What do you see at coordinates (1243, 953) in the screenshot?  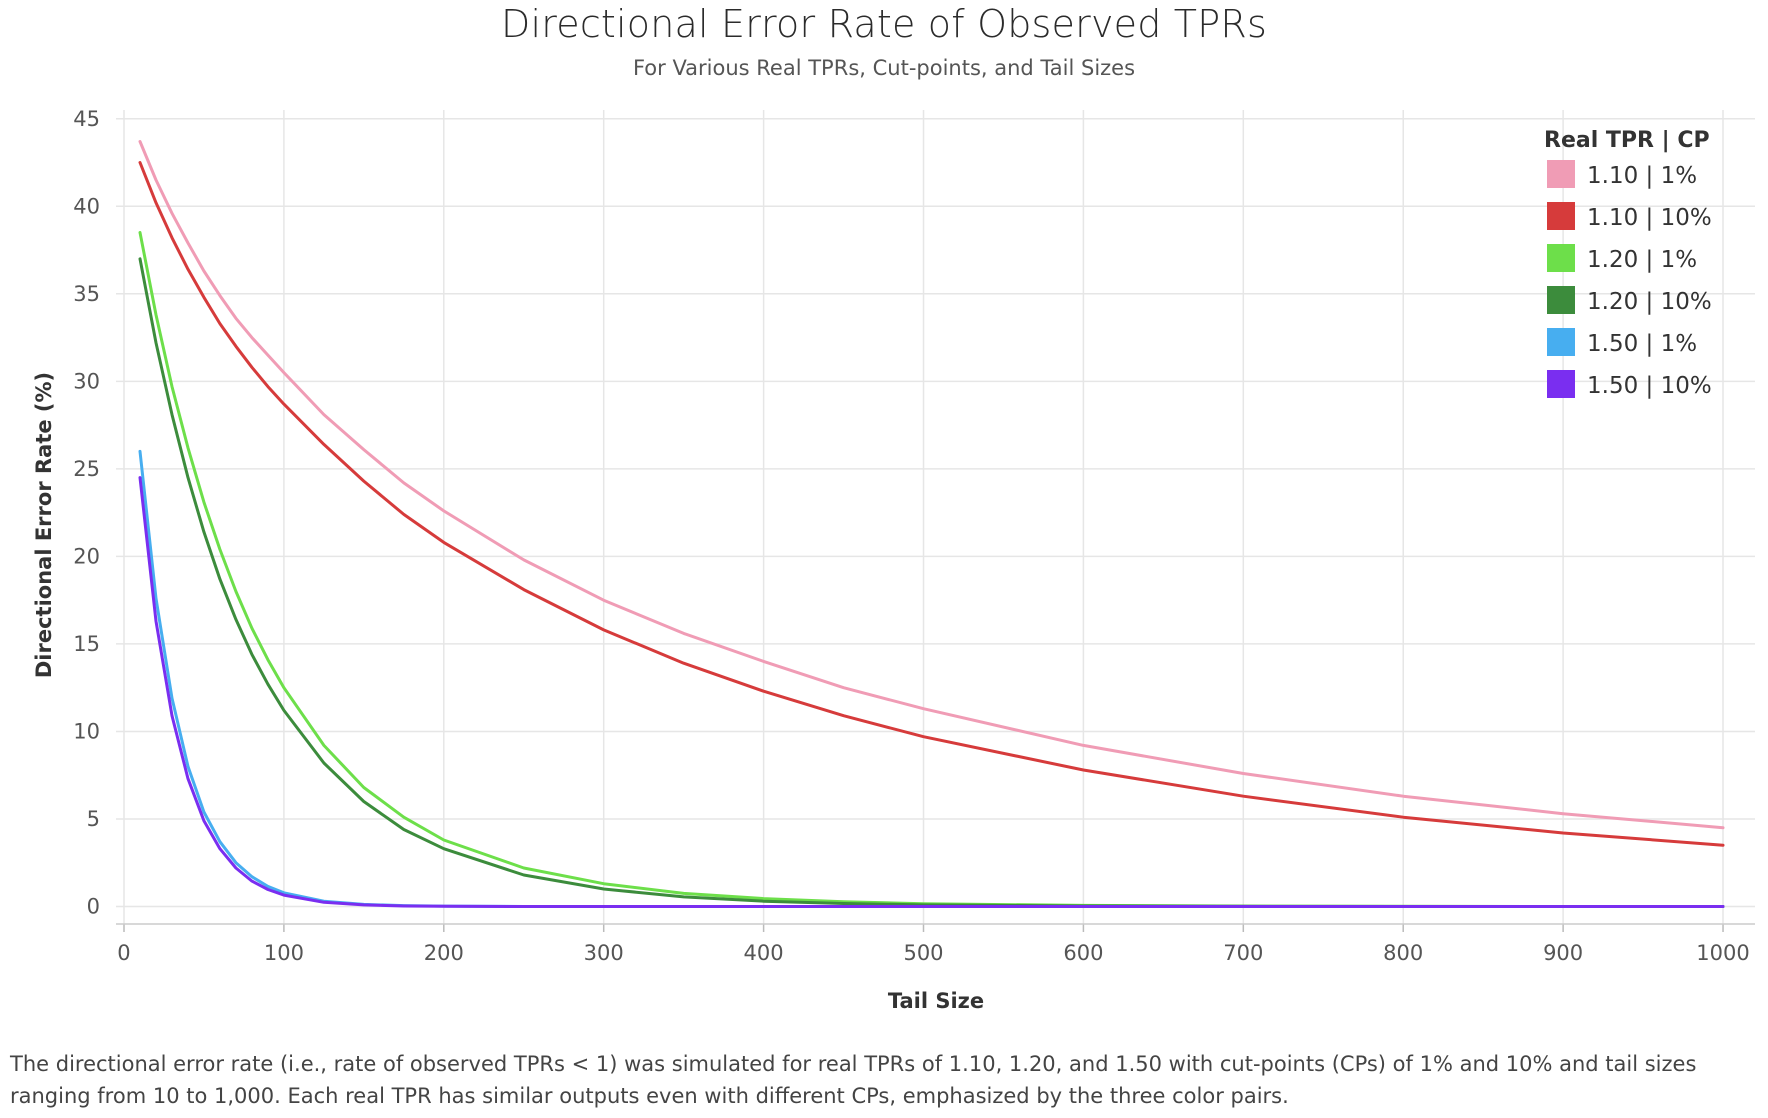 I see `x-tick-label: 700` at bounding box center [1243, 953].